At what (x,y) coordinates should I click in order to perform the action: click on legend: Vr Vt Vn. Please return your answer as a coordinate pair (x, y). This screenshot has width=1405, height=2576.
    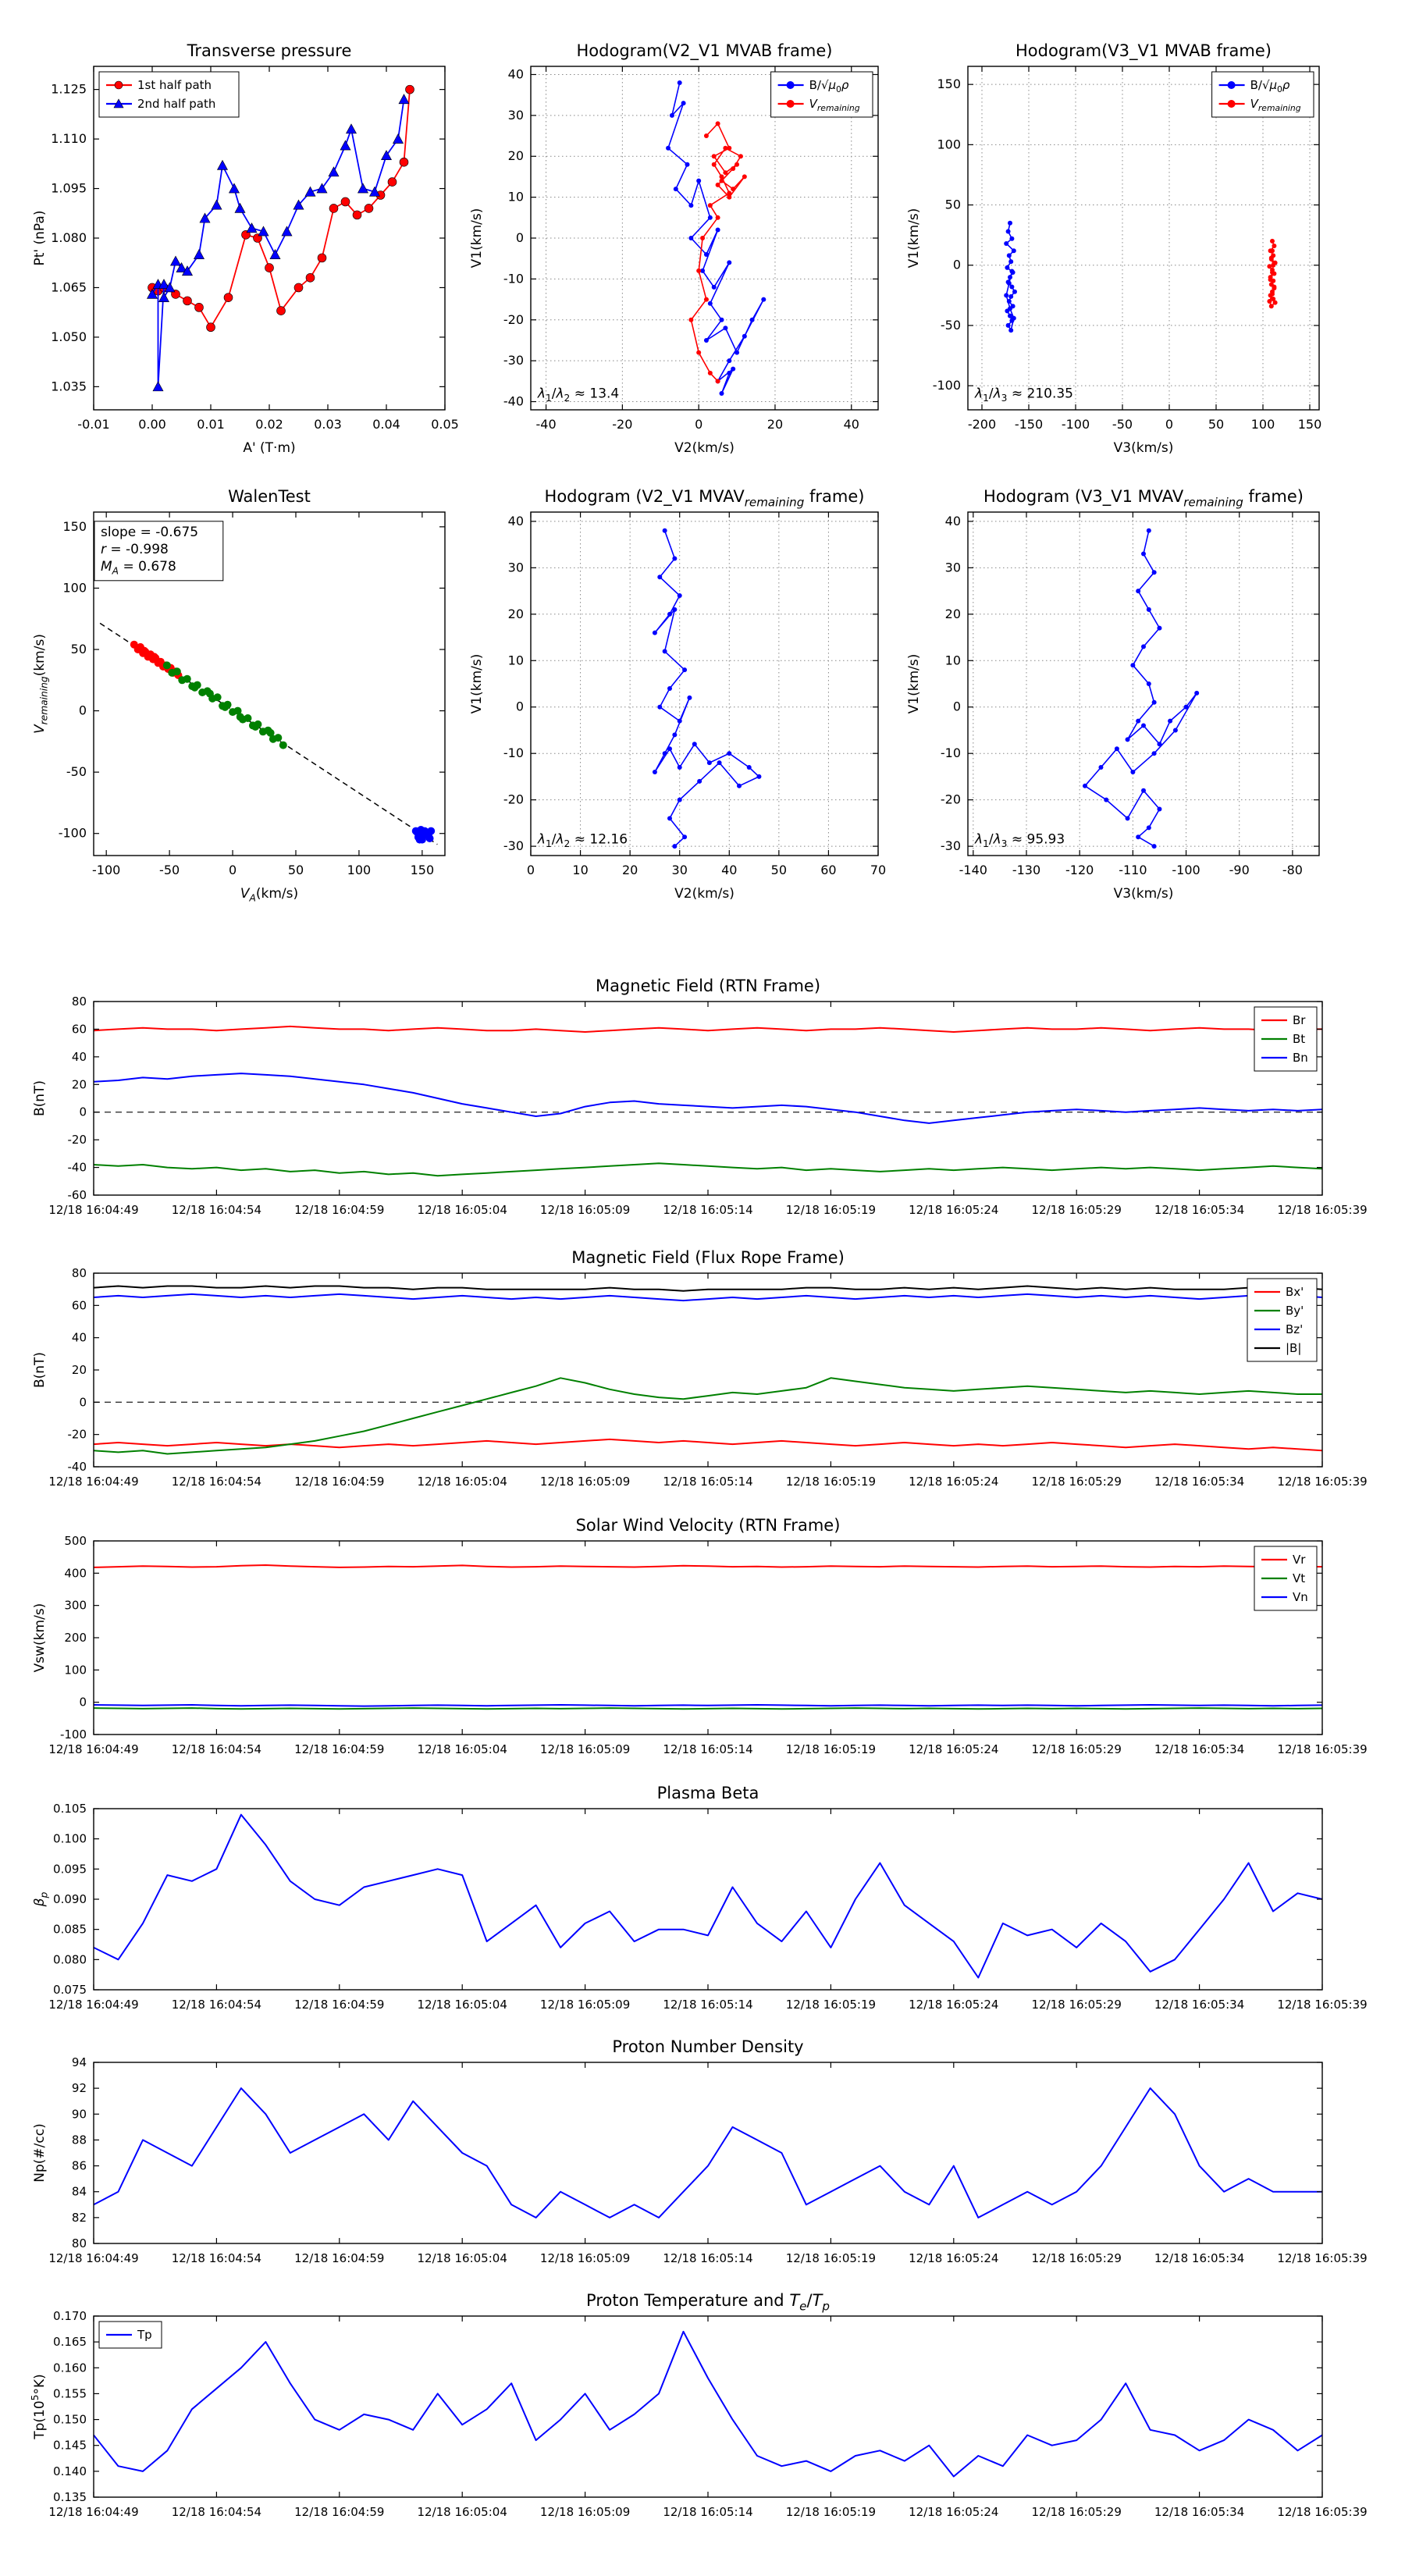
    Looking at the image, I should click on (1286, 1578).